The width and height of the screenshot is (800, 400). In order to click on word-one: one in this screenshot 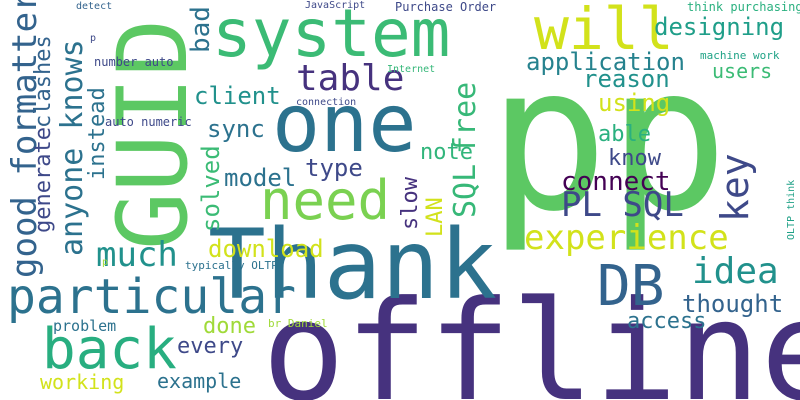, I will do `click(344, 123)`.